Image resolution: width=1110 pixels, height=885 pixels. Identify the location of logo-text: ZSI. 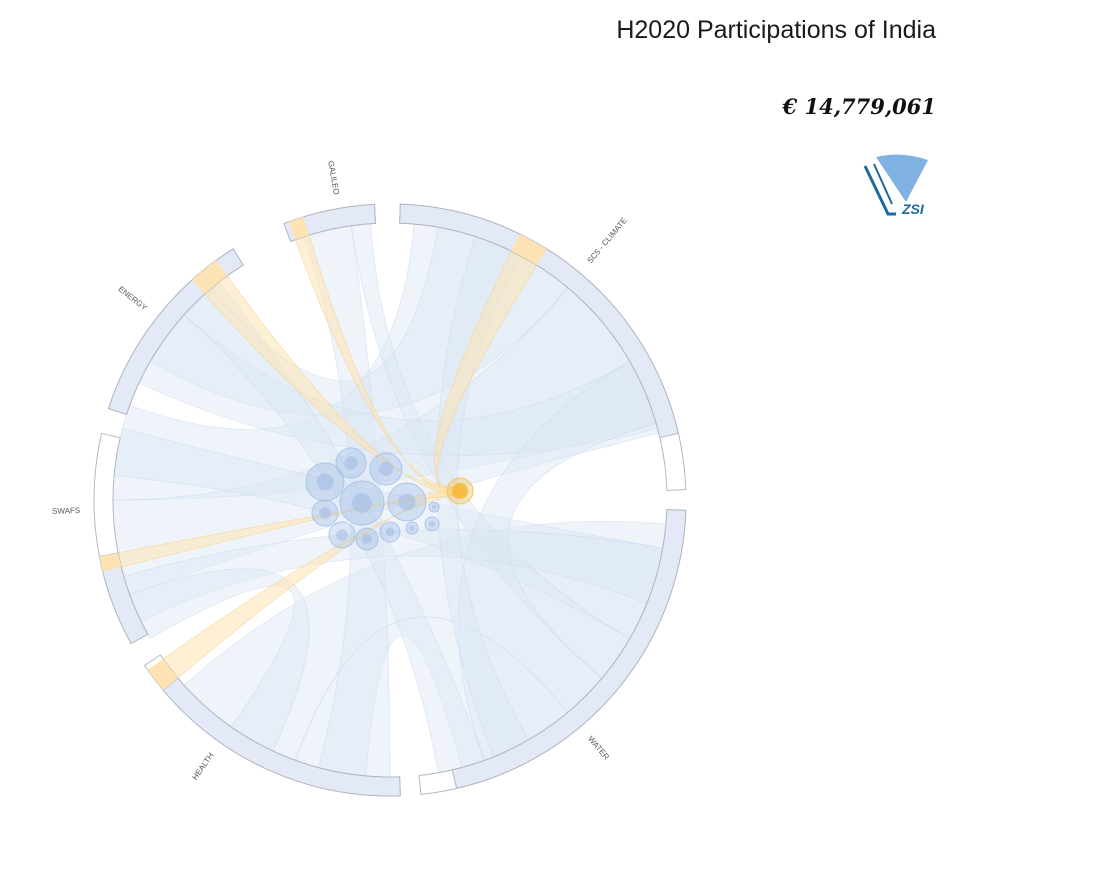
(913, 209).